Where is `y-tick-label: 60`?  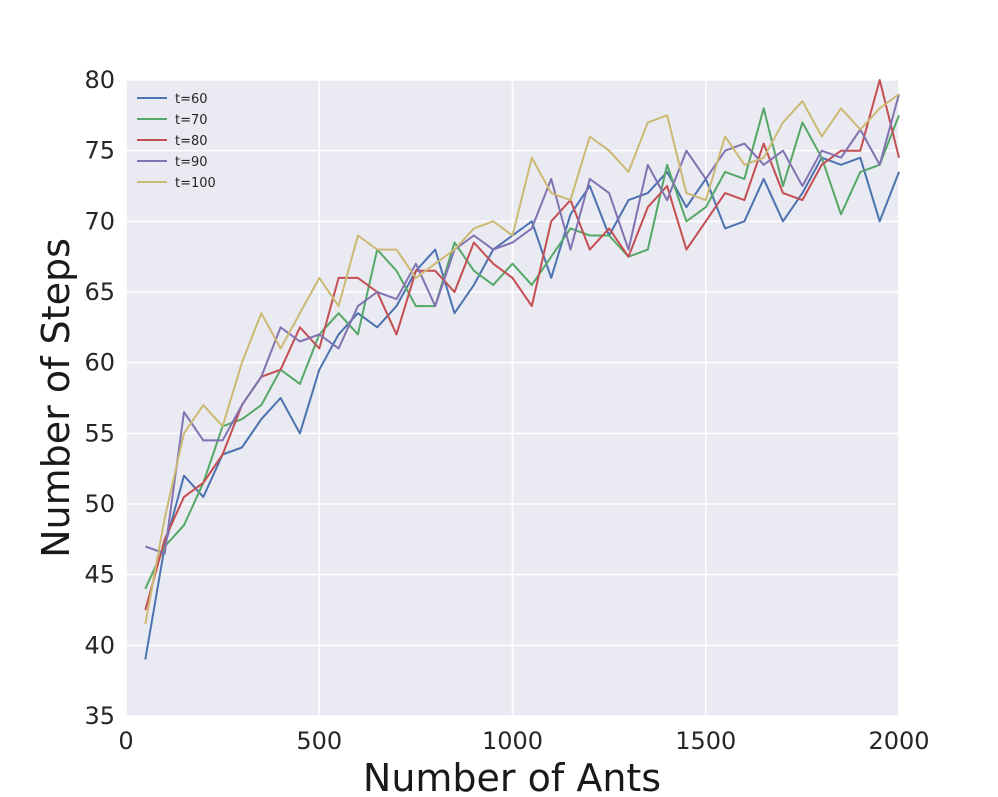 y-tick-label: 60 is located at coordinates (99, 363).